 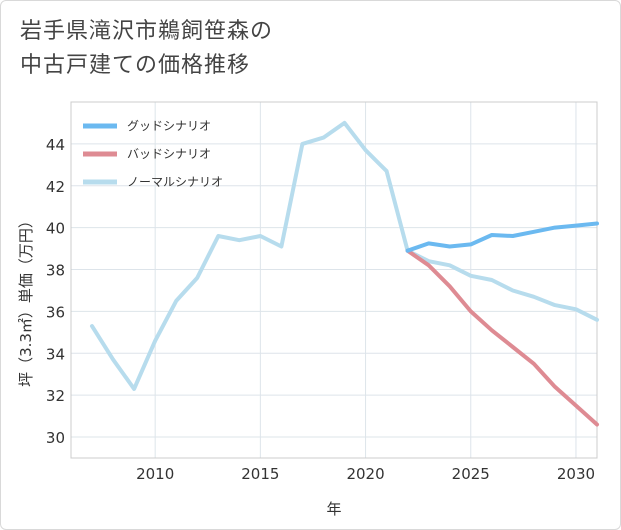 What do you see at coordinates (155, 474) in the screenshot?
I see `x-tick-label: 2010` at bounding box center [155, 474].